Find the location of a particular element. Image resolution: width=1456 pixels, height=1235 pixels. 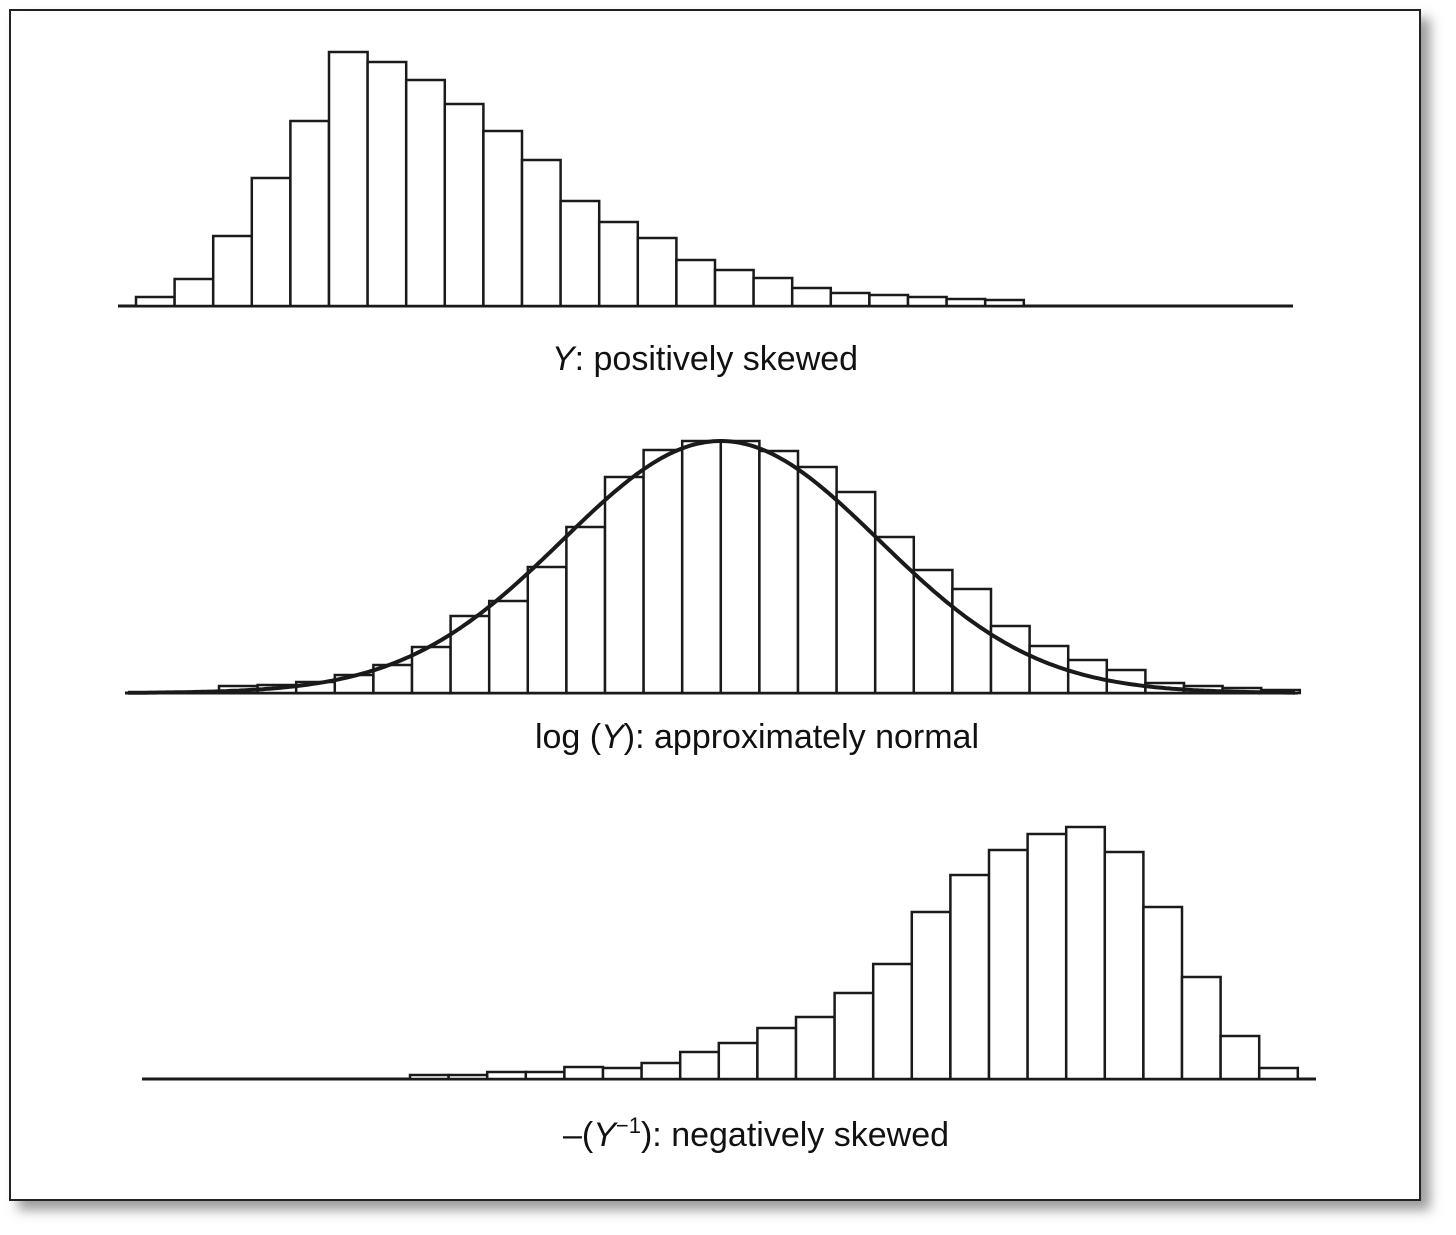

caption: log (Y): approximately normal is located at coordinates (757, 737).